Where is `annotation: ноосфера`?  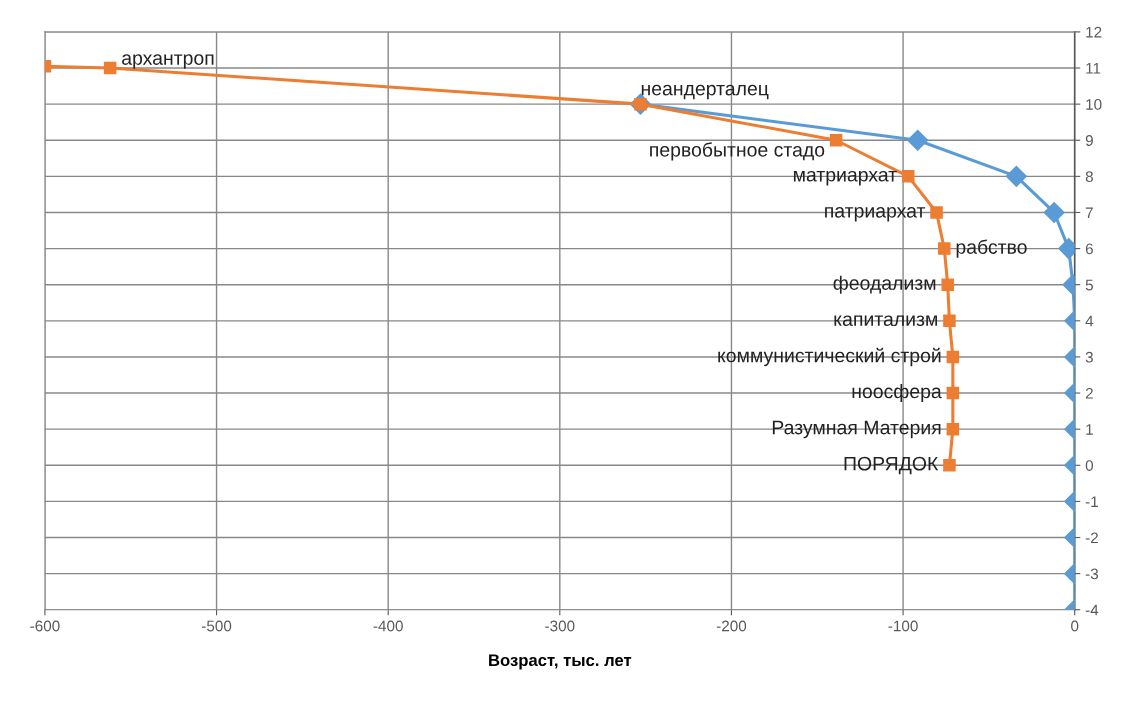 annotation: ноосфера is located at coordinates (897, 393).